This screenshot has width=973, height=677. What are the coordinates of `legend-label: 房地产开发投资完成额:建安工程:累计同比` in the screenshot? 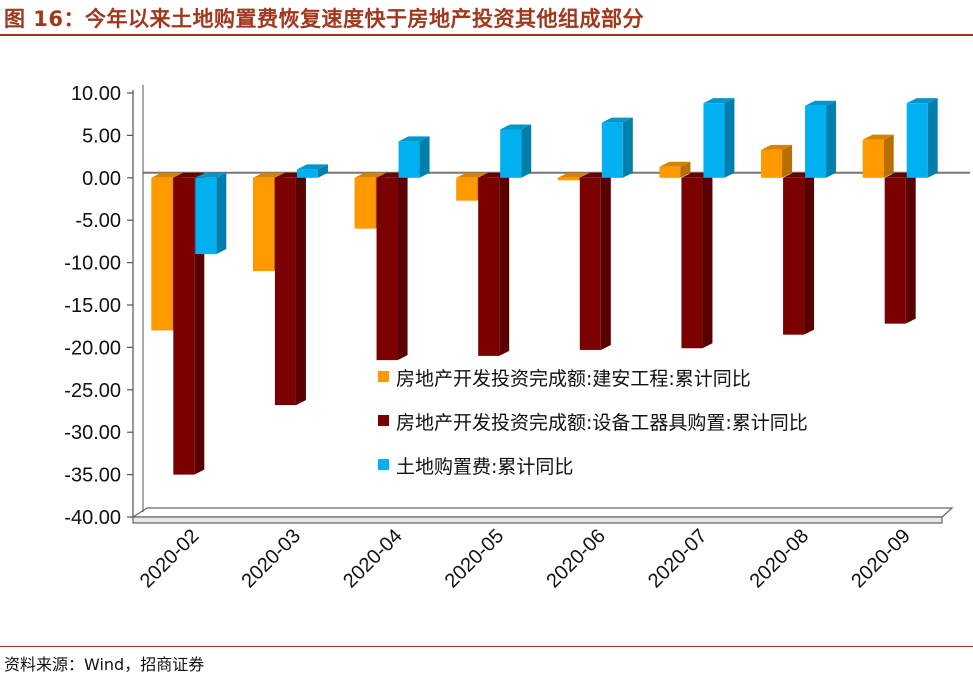 It's located at (573, 379).